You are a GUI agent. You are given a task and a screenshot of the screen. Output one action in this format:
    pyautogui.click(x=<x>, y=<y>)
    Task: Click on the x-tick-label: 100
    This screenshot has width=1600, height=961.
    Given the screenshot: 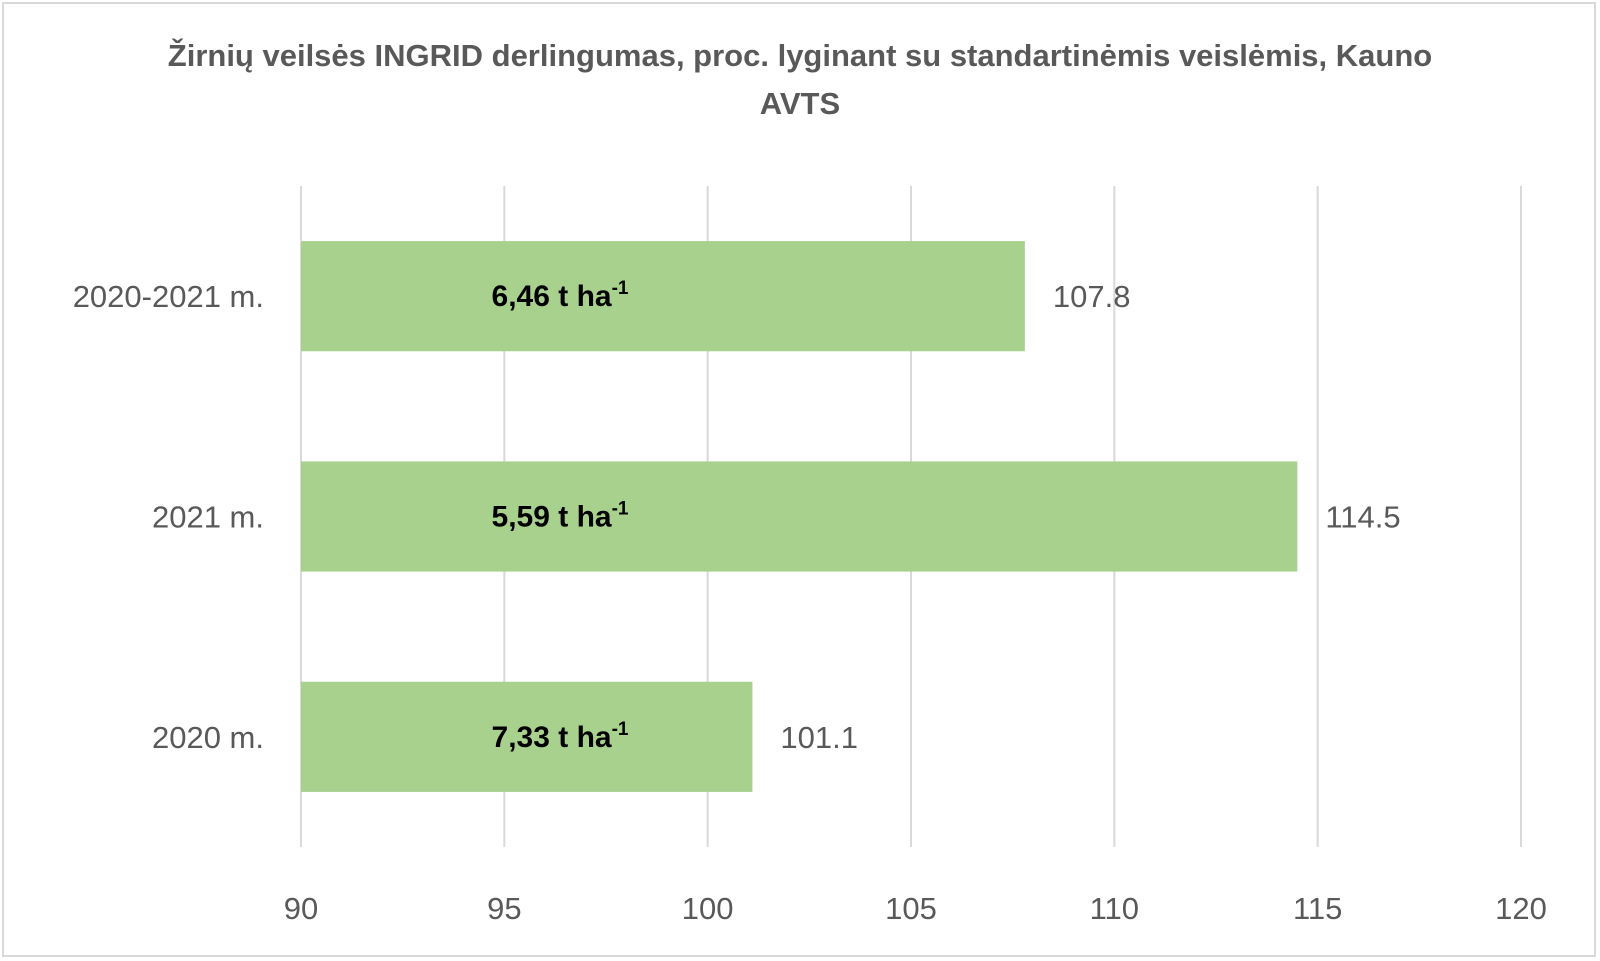 What is the action you would take?
    pyautogui.click(x=708, y=908)
    